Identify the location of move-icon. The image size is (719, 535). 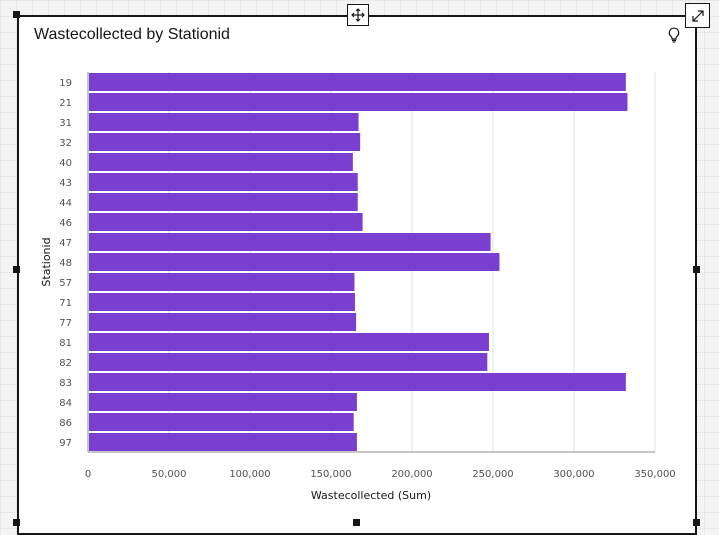
(358, 15).